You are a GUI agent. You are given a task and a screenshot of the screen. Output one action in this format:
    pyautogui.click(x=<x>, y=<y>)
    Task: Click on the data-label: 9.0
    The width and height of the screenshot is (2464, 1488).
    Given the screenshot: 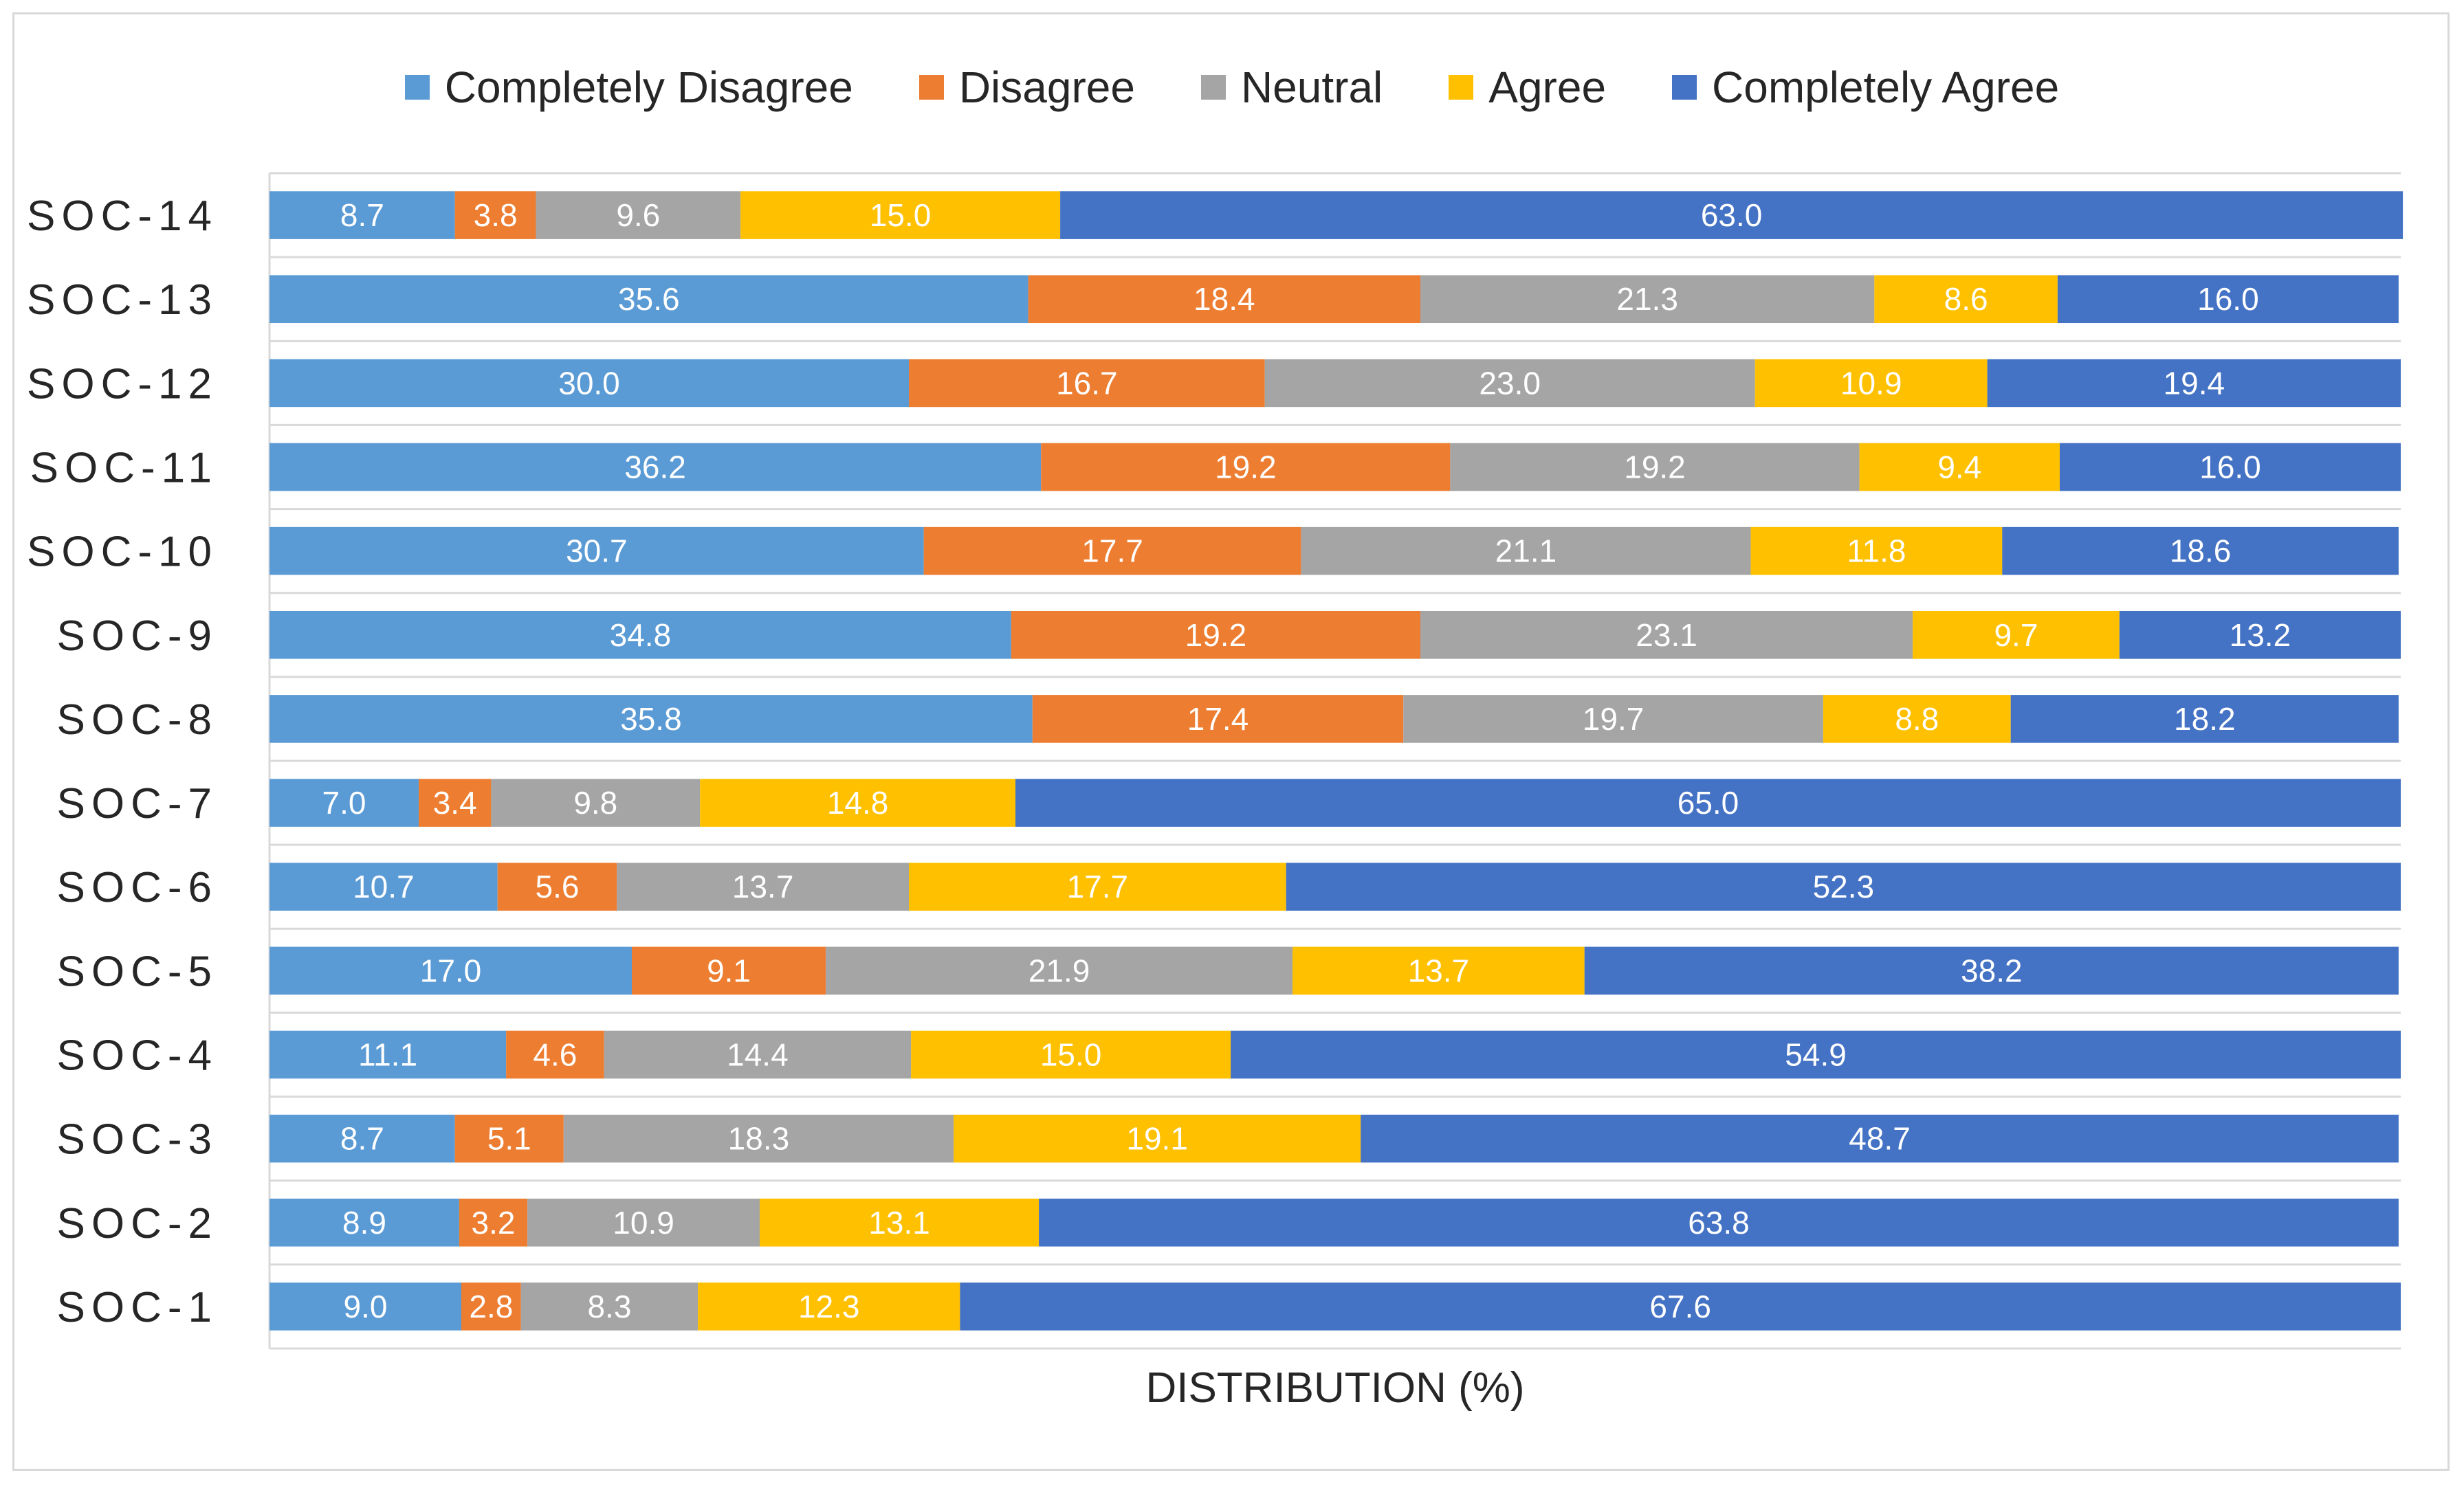 What is the action you would take?
    pyautogui.click(x=366, y=1306)
    